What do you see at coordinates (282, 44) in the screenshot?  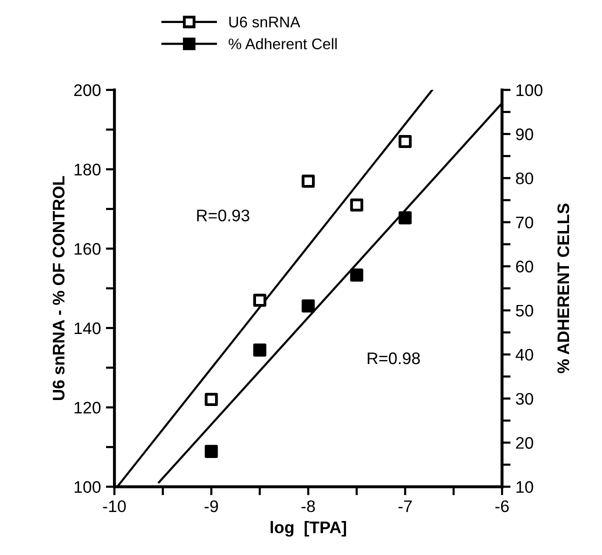 I see `legend-label: % Adherent Cell` at bounding box center [282, 44].